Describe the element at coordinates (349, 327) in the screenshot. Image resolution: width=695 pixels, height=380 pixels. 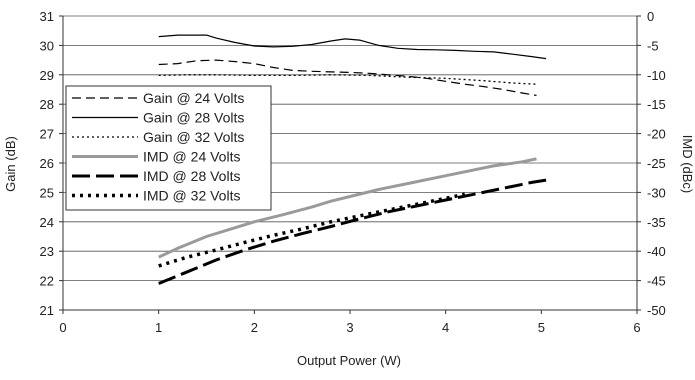
I see `x-tick-label: 3` at that location.